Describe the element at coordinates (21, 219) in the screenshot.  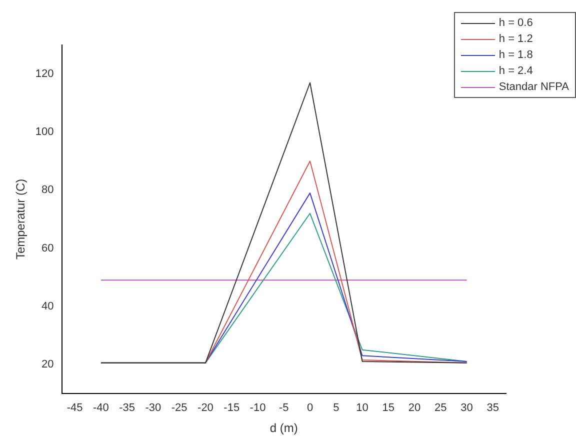
I see `y-axis-title: Temperatur (C)` at that location.